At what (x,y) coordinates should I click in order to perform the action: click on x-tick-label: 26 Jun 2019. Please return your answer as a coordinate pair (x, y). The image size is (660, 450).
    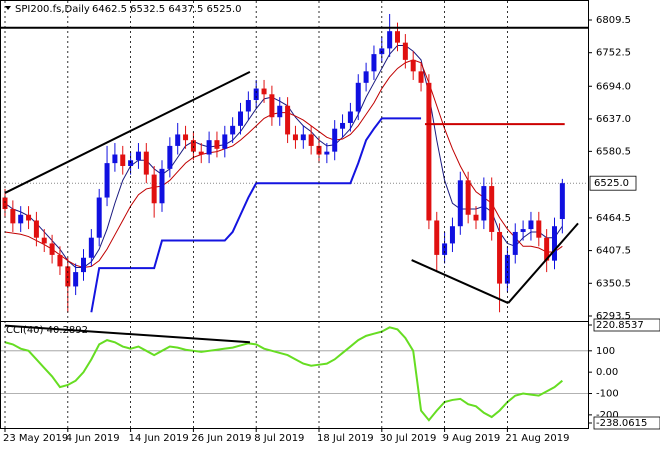
    Looking at the image, I should click on (221, 438).